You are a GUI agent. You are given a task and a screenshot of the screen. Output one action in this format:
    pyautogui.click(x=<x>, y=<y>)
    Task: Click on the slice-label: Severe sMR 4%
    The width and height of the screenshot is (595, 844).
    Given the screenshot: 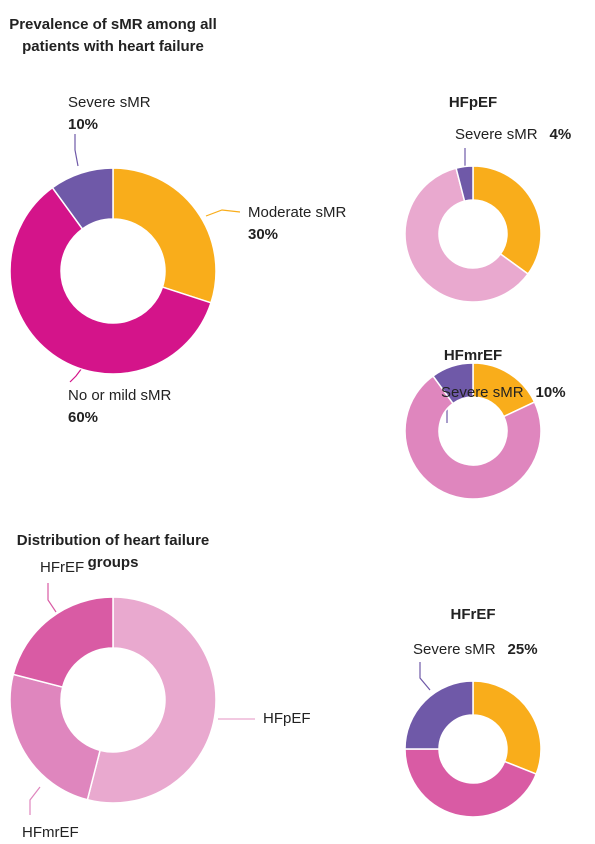 What is the action you would take?
    pyautogui.click(x=525, y=135)
    